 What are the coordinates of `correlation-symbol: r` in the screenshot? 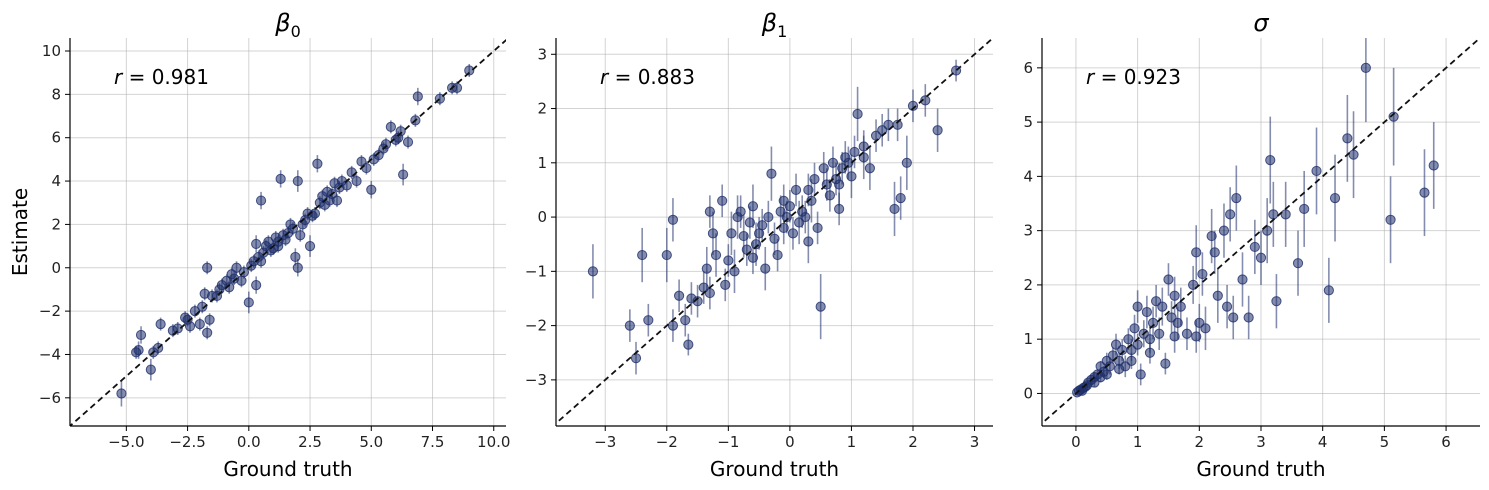 It's located at (1091, 77).